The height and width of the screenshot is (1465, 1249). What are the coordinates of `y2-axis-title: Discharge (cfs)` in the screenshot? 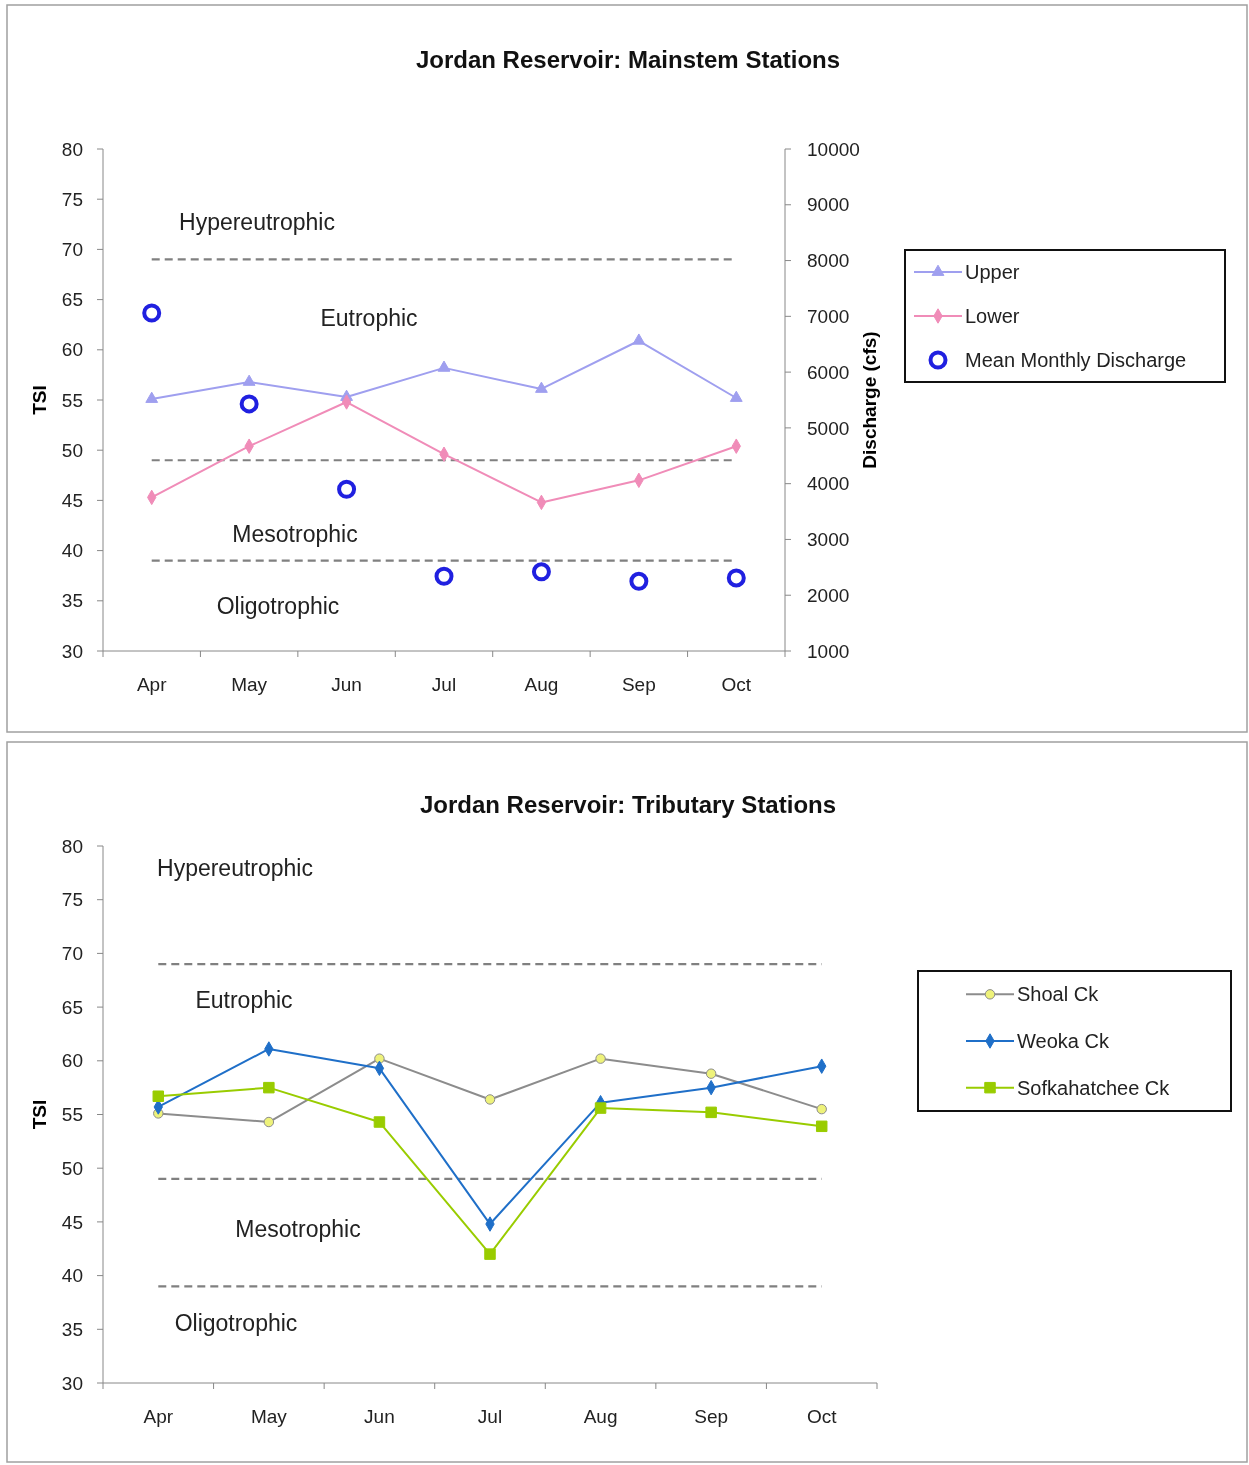 It's located at (869, 400).